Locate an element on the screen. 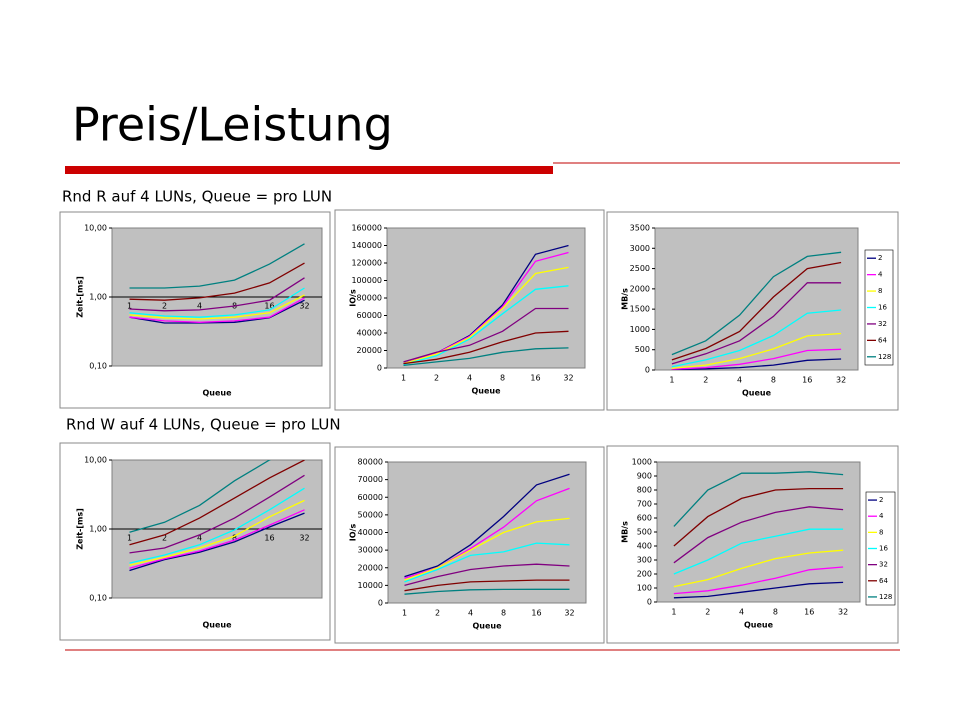 This screenshot has width=960, height=724. legend-label: 16 is located at coordinates (882, 308).